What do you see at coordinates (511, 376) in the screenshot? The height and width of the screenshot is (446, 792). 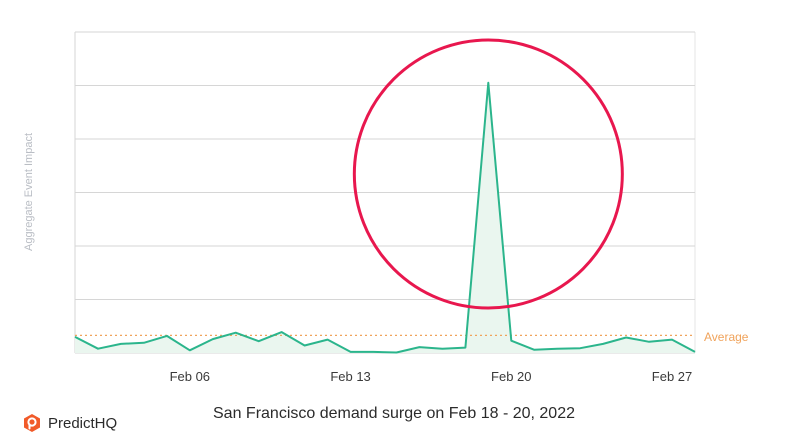 I see `x-tick-label: Feb 20` at bounding box center [511, 376].